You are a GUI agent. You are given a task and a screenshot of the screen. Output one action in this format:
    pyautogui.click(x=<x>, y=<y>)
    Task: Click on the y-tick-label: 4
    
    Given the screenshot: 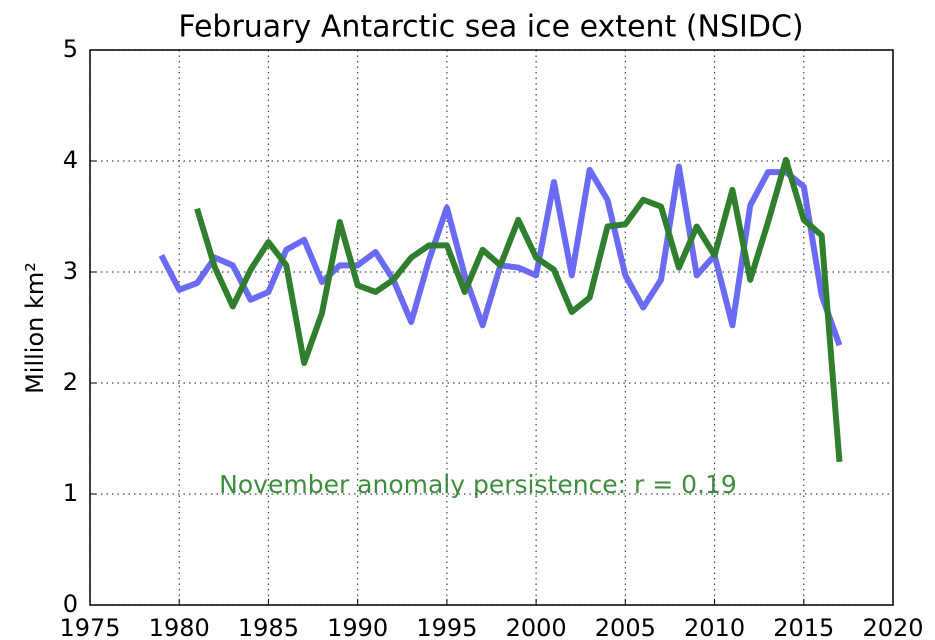 What is the action you would take?
    pyautogui.click(x=70, y=160)
    